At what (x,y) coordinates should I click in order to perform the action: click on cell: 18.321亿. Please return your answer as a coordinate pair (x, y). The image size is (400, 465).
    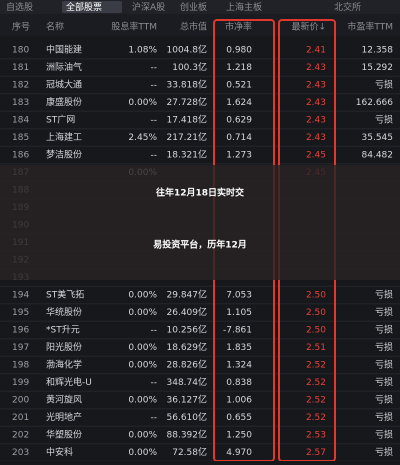
    Looking at the image, I should click on (187, 155).